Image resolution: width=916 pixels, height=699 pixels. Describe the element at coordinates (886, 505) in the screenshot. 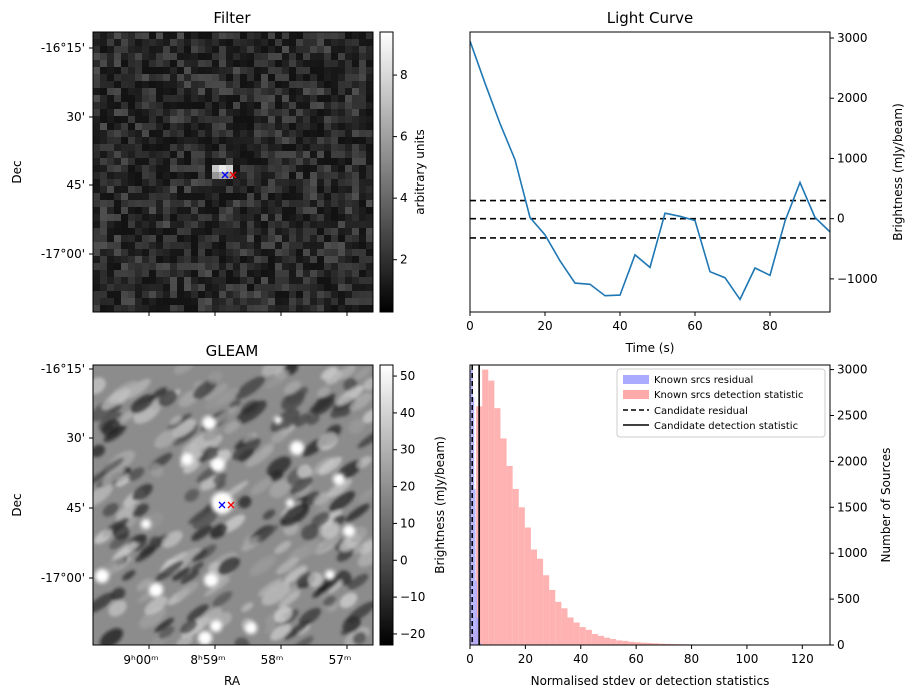

I see `histogram-ylabel: Number of Sources` at that location.